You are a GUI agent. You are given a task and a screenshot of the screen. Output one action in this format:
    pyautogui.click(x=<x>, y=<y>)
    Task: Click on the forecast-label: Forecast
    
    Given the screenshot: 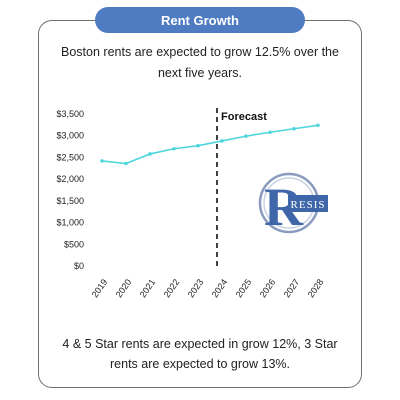 What is the action you would take?
    pyautogui.click(x=244, y=117)
    